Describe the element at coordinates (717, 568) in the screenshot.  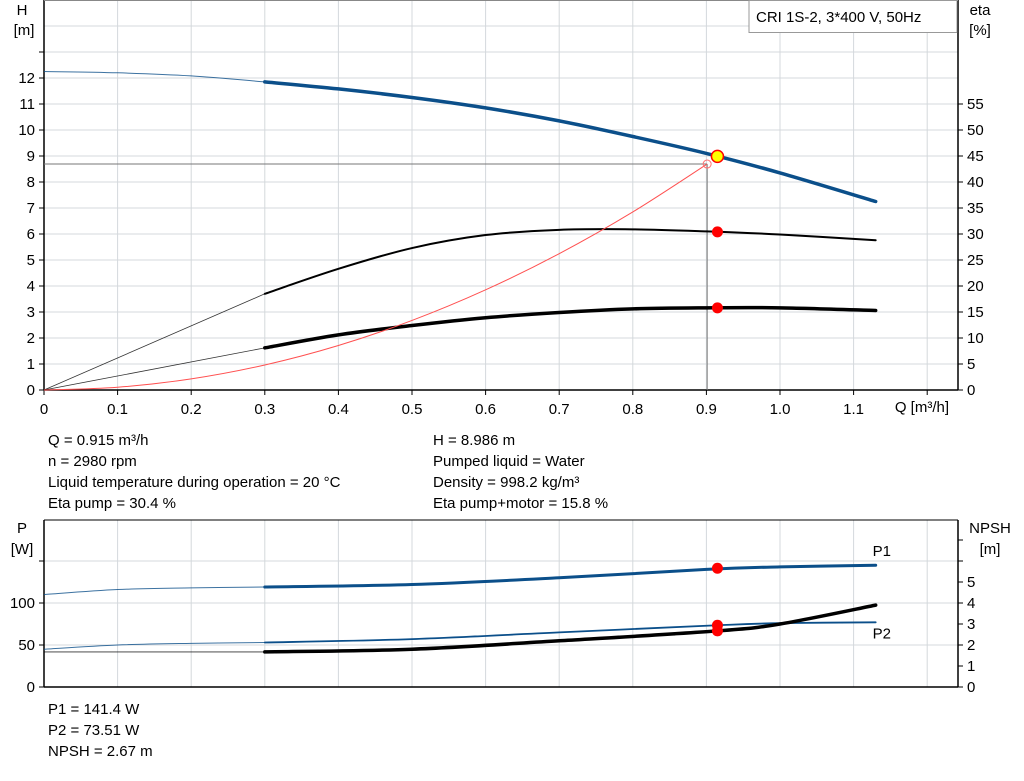
I see `p1-marker` at that location.